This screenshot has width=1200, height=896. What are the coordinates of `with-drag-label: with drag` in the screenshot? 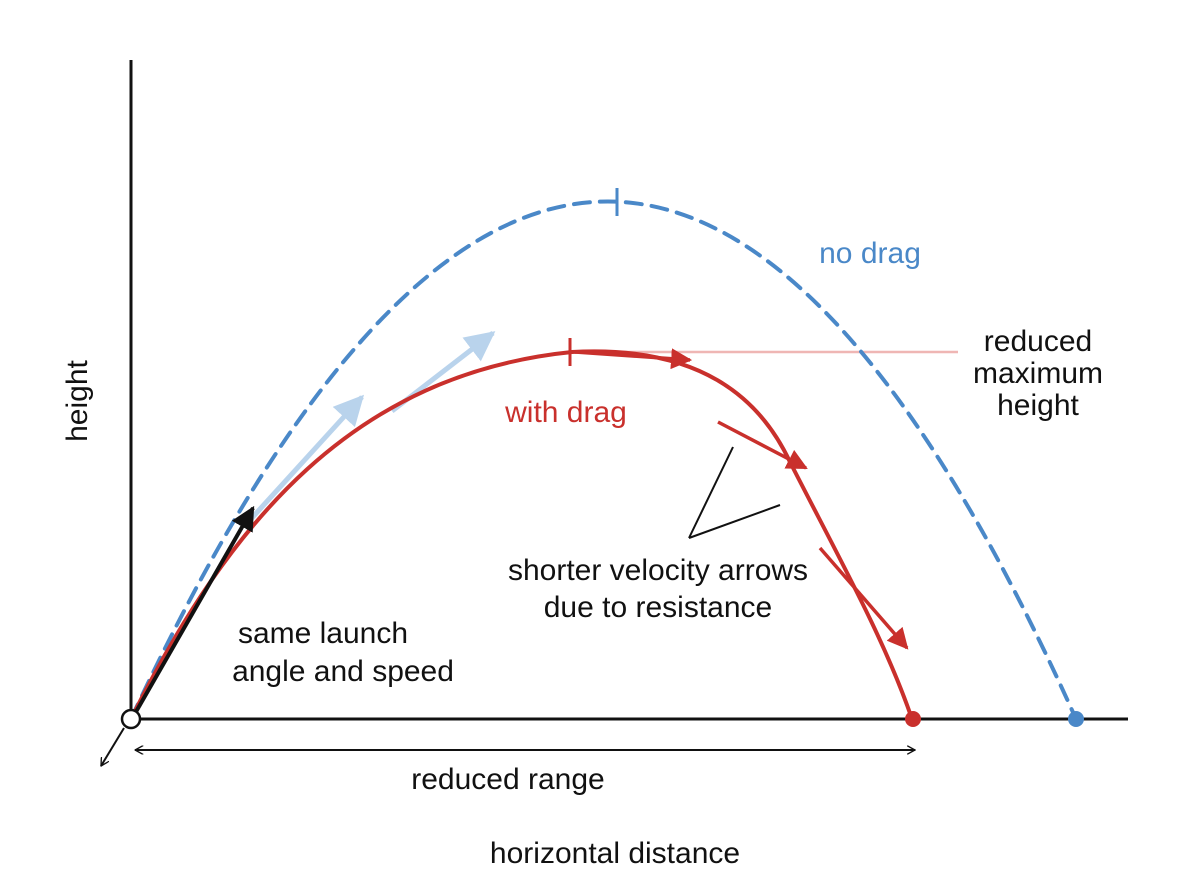 It's located at (565, 412).